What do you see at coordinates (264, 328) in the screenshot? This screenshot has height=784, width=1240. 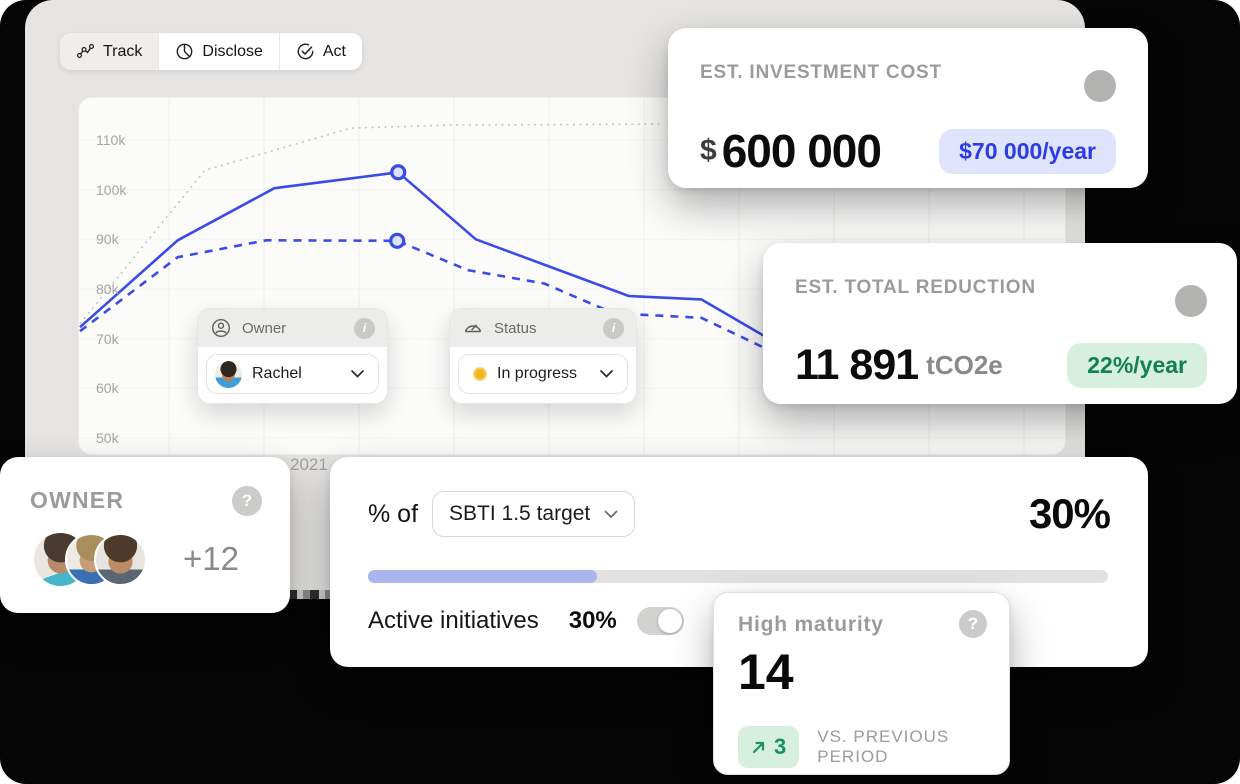 I see `owner-filter-label: Owner` at bounding box center [264, 328].